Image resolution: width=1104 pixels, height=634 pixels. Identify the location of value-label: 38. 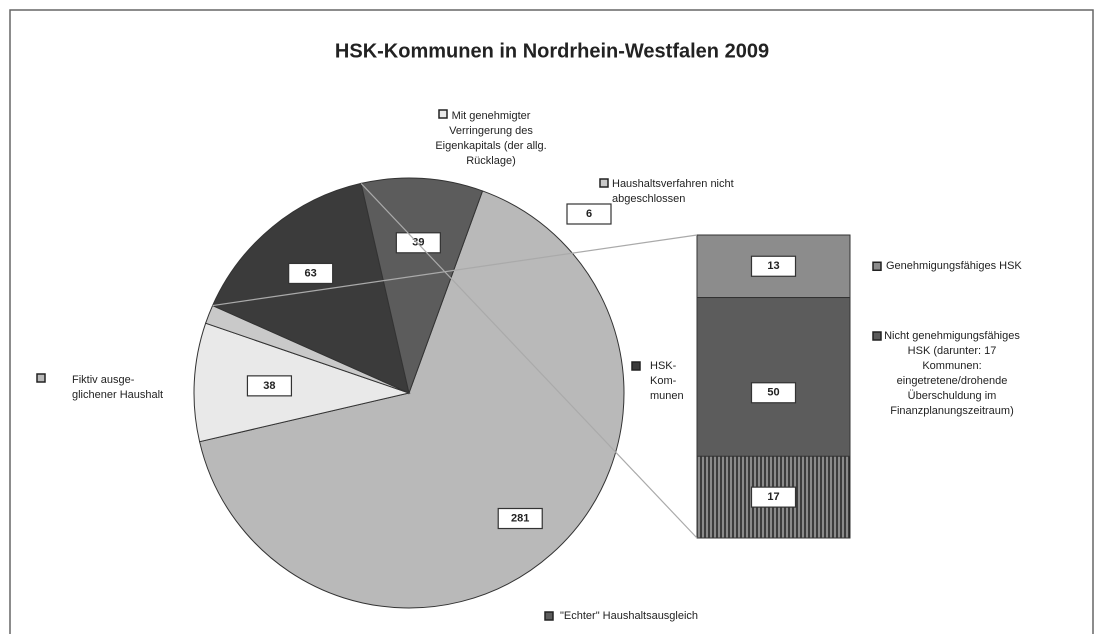
(269, 386).